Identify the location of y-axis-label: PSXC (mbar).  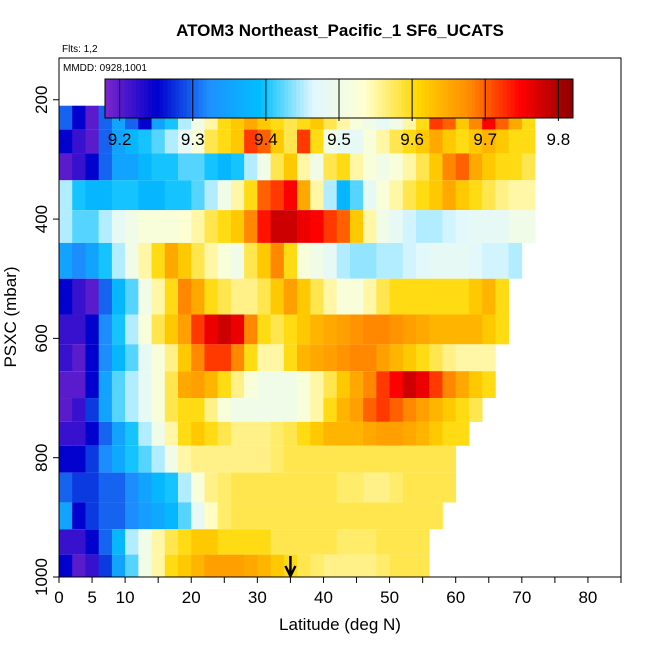
(10, 316).